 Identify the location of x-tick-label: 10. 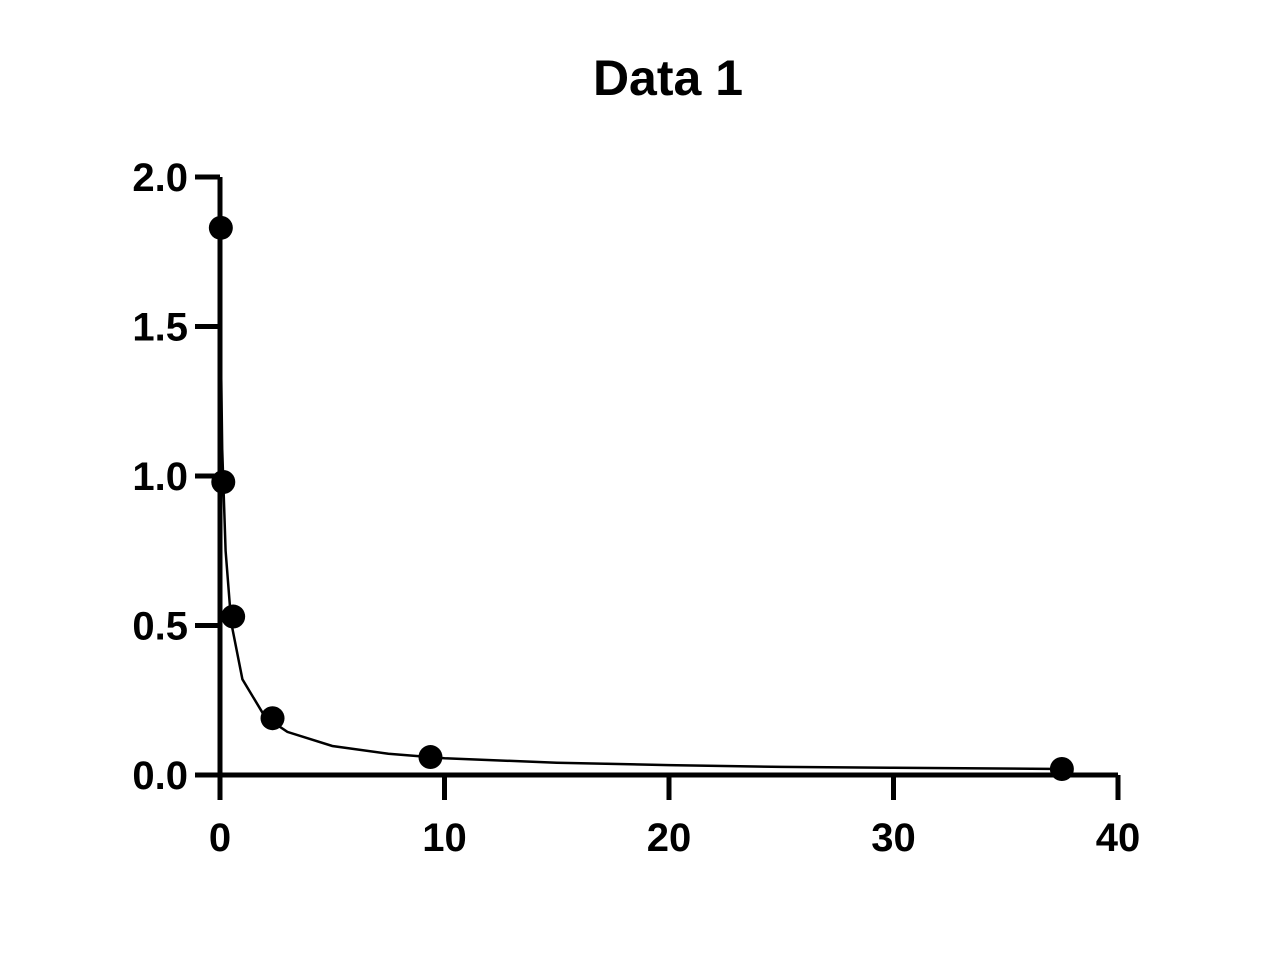
(444, 838).